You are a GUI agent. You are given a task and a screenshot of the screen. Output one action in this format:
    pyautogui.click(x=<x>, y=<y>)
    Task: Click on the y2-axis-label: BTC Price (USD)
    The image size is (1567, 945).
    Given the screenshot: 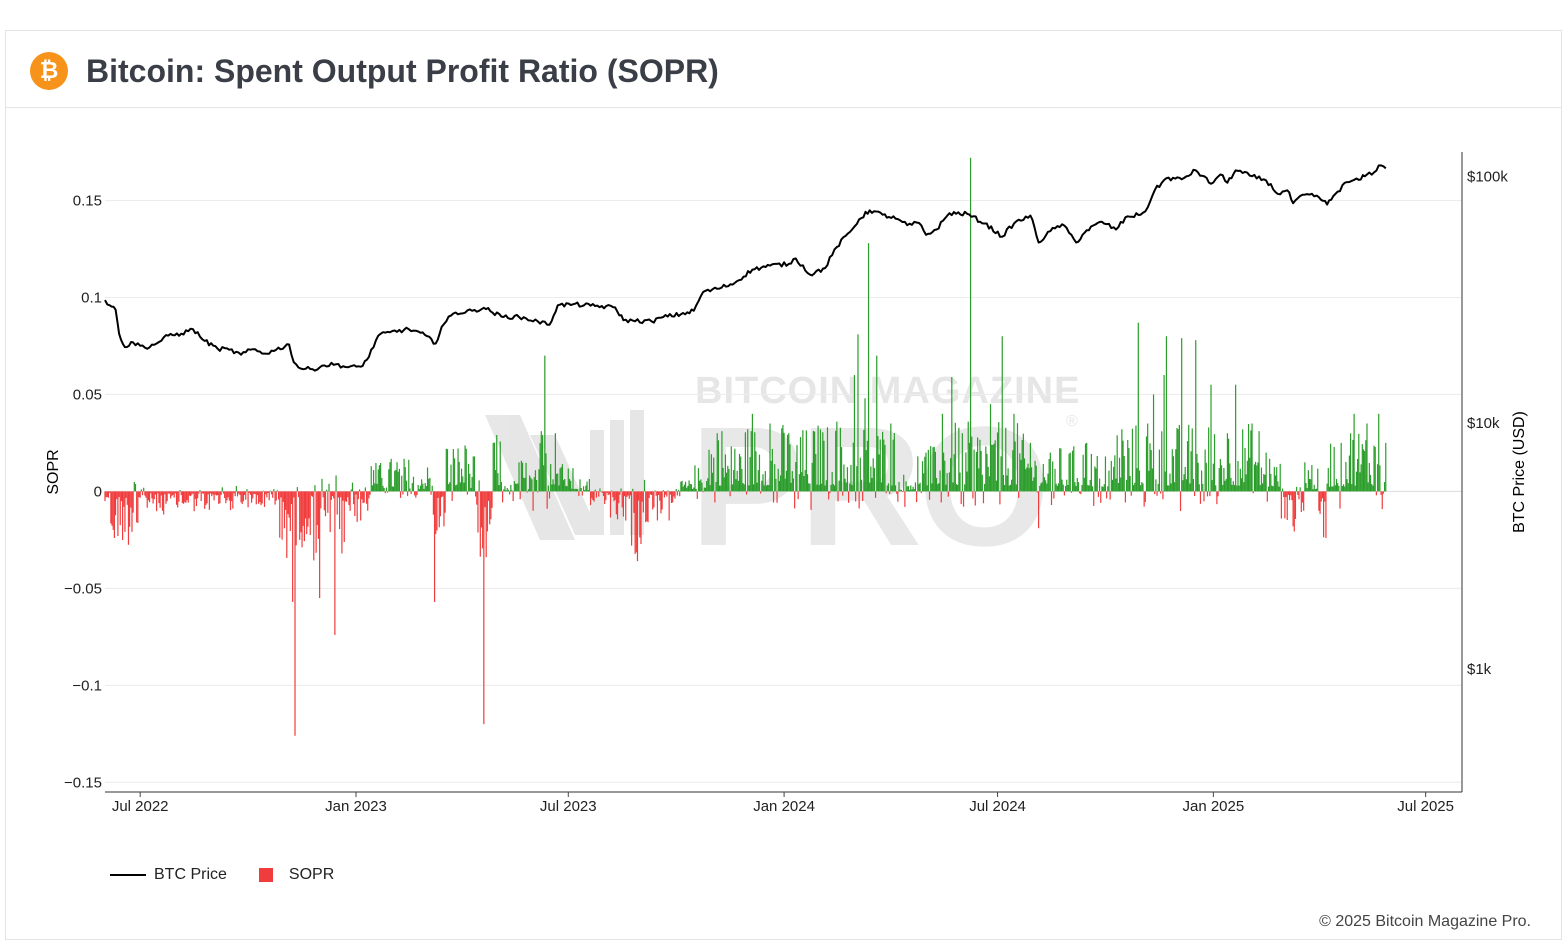 What is the action you would take?
    pyautogui.click(x=1519, y=472)
    